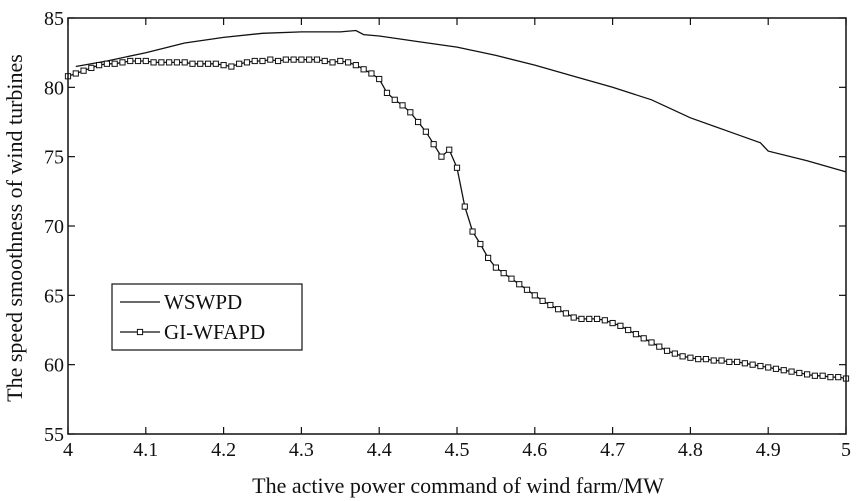  What do you see at coordinates (54, 366) in the screenshot?
I see `y-tick-label: 60` at bounding box center [54, 366].